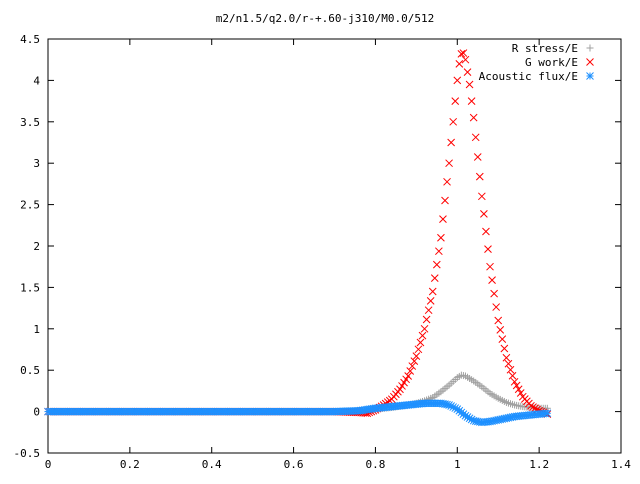 The height and width of the screenshot is (484, 640). I want to click on y-tick-label: 0.5, so click(30, 370).